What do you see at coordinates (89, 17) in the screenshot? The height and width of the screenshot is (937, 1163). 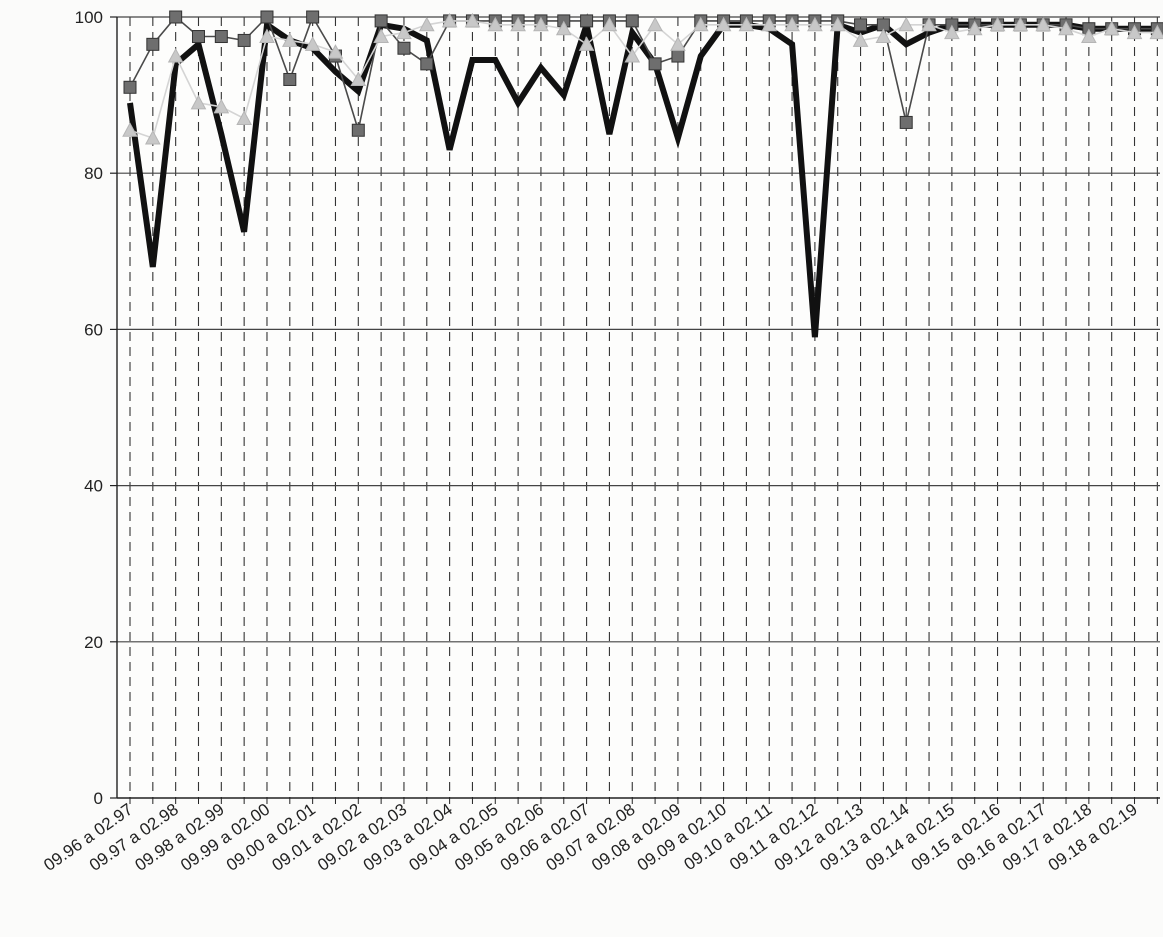 I see `y-tick-label: 100` at bounding box center [89, 17].